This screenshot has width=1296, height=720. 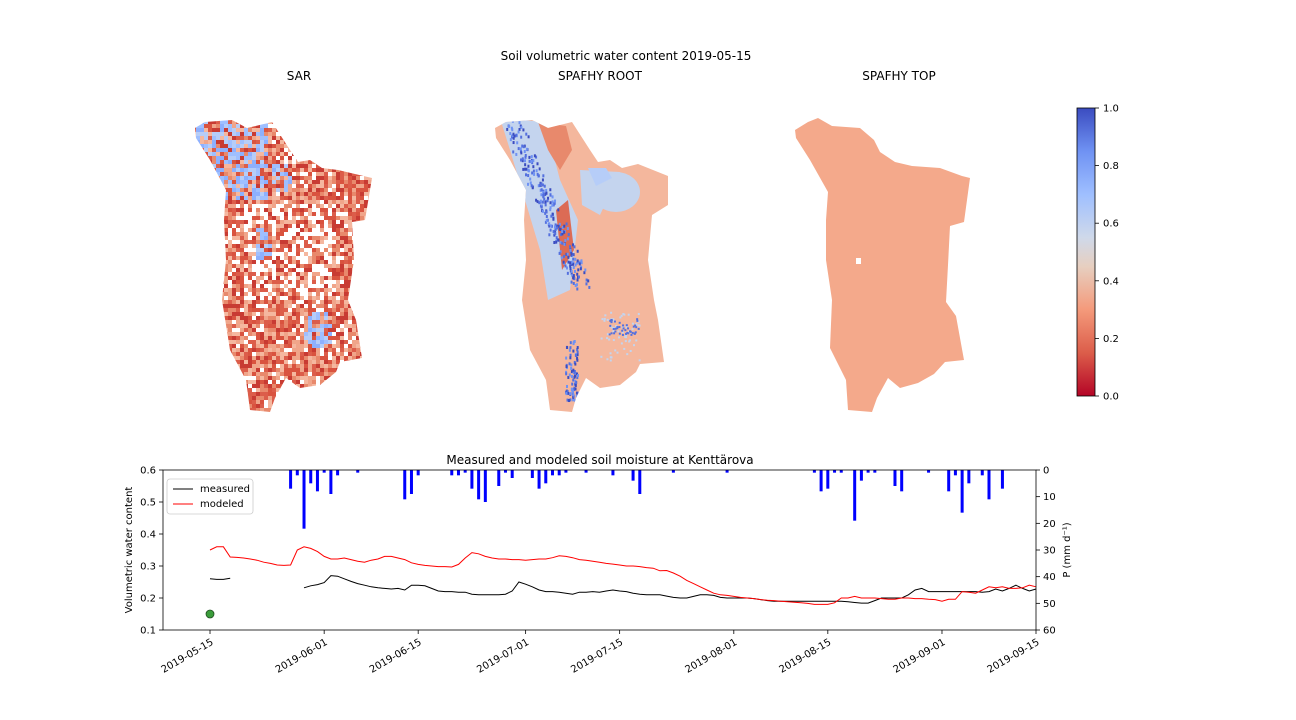 I want to click on sample-point, so click(x=210, y=614).